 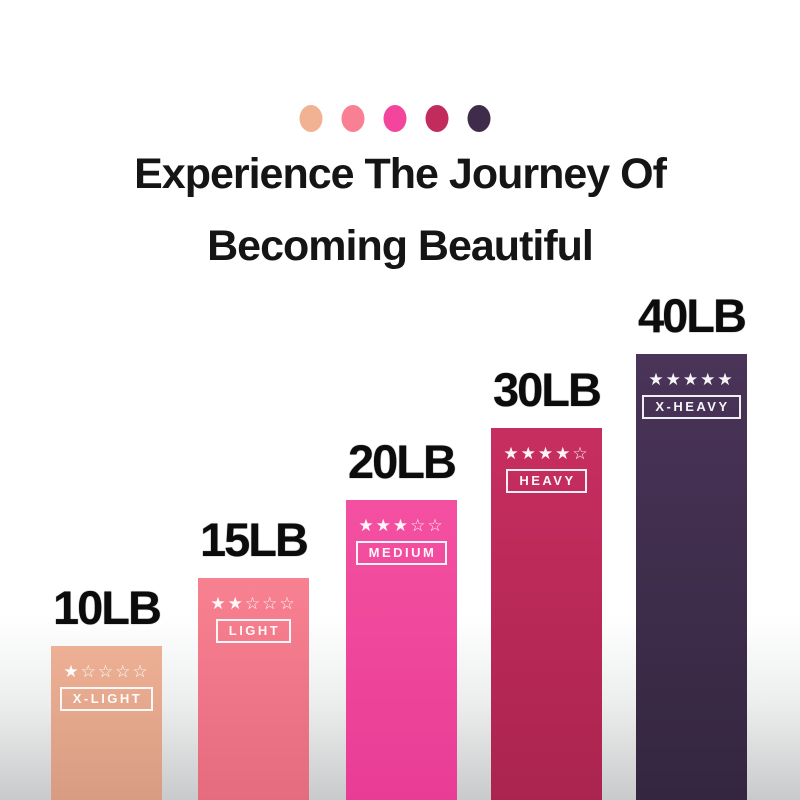 I want to click on star-rating: ★★★★★, so click(x=691, y=380).